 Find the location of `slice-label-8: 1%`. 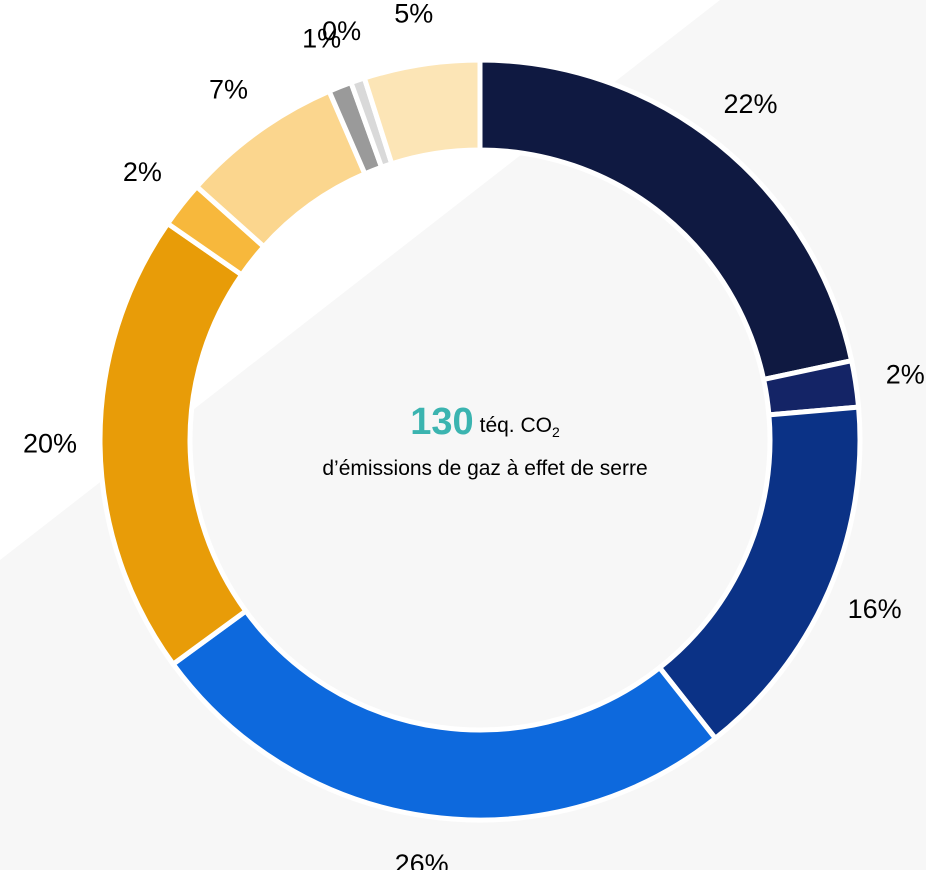

slice-label-8: 1% is located at coordinates (321, 38).